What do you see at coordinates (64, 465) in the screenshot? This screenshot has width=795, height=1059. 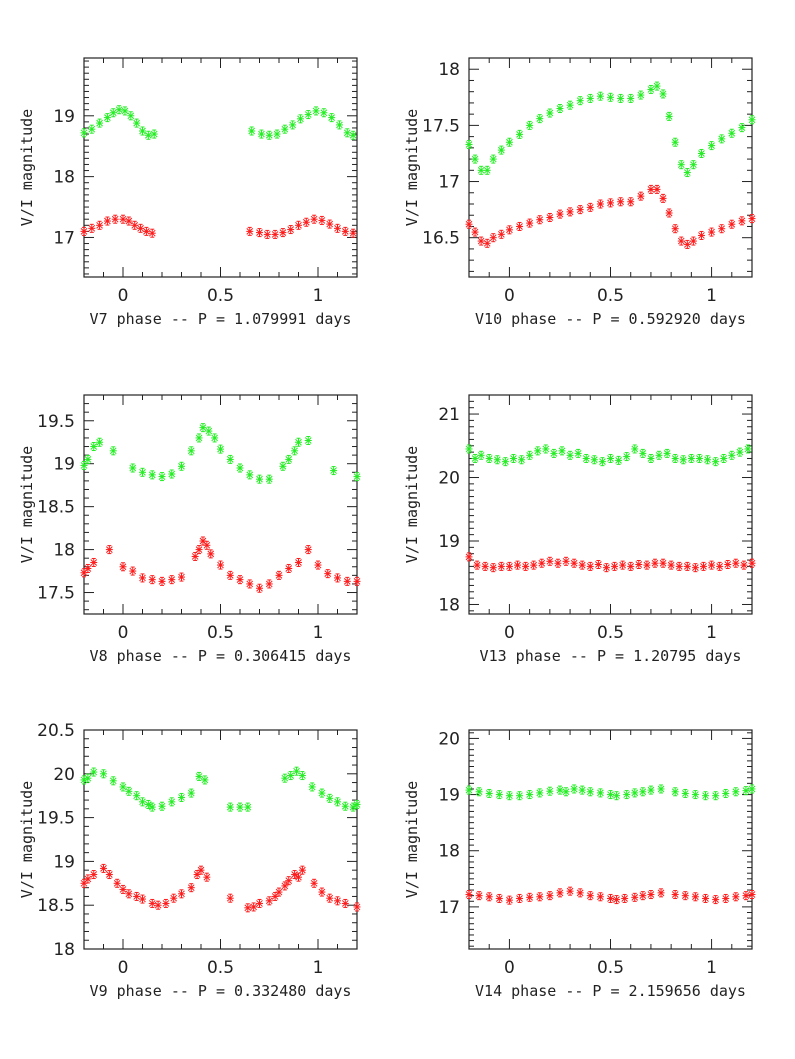 I see `y-tick-label: 19` at bounding box center [64, 465].